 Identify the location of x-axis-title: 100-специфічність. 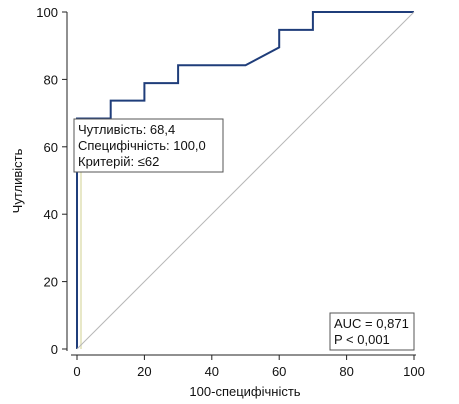
(244, 391).